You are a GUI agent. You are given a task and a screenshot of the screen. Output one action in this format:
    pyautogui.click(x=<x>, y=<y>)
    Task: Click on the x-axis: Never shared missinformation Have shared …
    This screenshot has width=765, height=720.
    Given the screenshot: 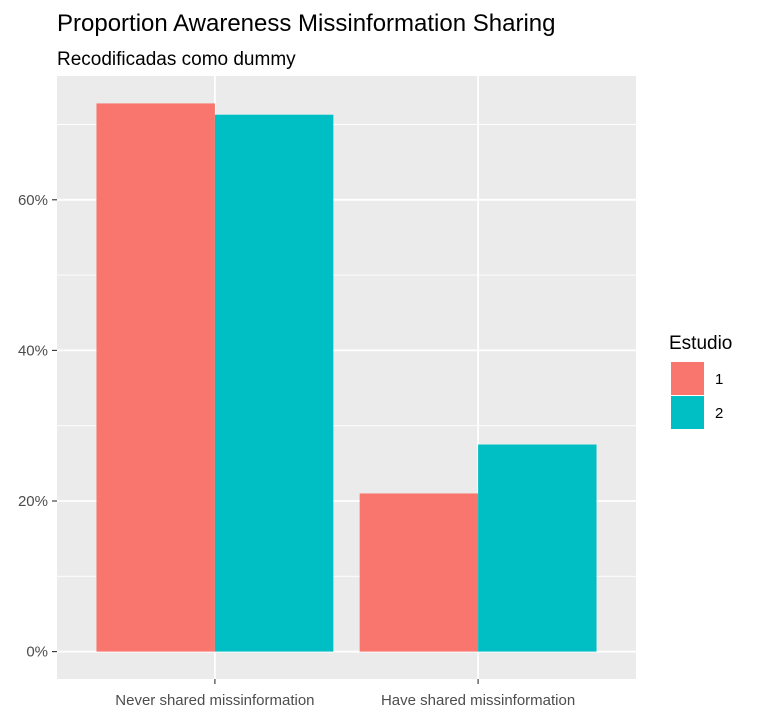 What is the action you would take?
    pyautogui.click(x=345, y=694)
    